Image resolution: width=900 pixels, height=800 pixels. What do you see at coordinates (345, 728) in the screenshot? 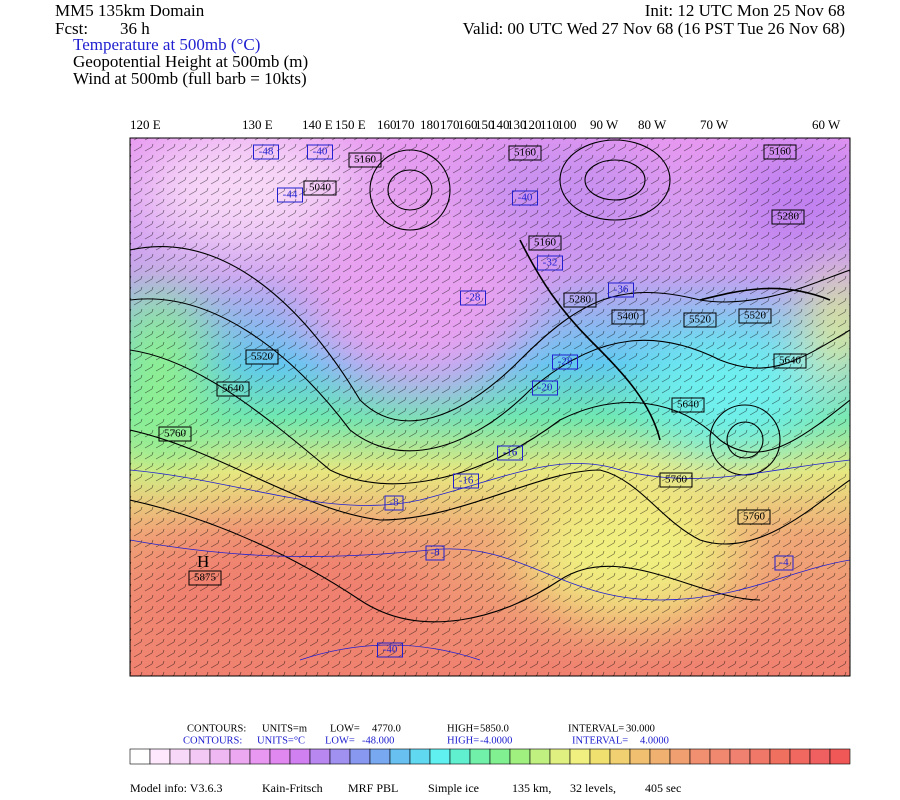
I see `legend-height: LOW=` at bounding box center [345, 728].